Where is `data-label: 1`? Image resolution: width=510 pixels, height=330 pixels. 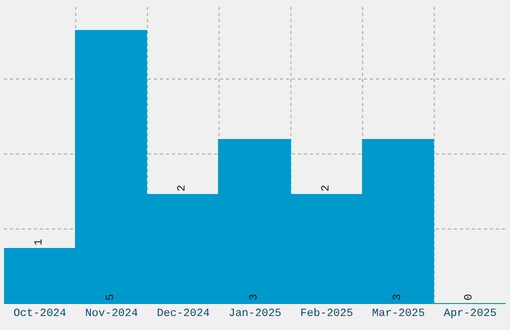
data-label: 1 is located at coordinates (40, 242).